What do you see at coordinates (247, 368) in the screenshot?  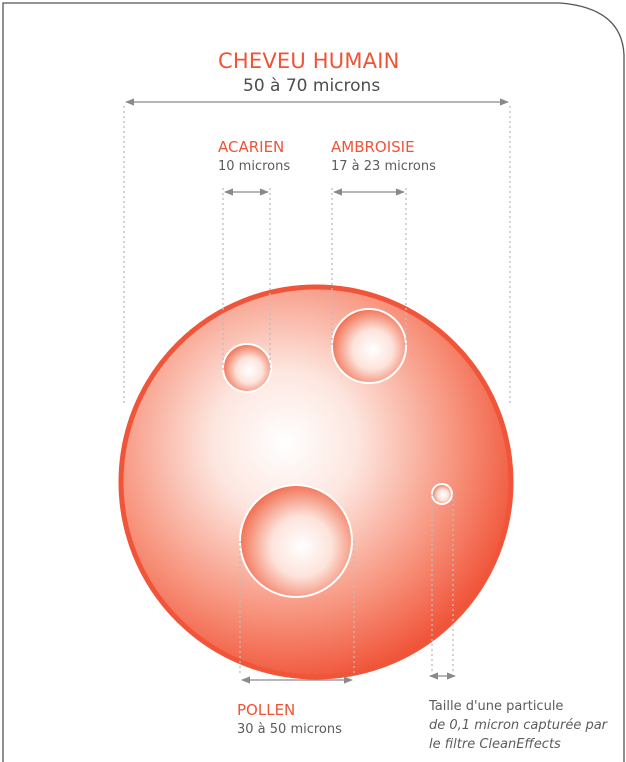 I see `acarien-particle` at bounding box center [247, 368].